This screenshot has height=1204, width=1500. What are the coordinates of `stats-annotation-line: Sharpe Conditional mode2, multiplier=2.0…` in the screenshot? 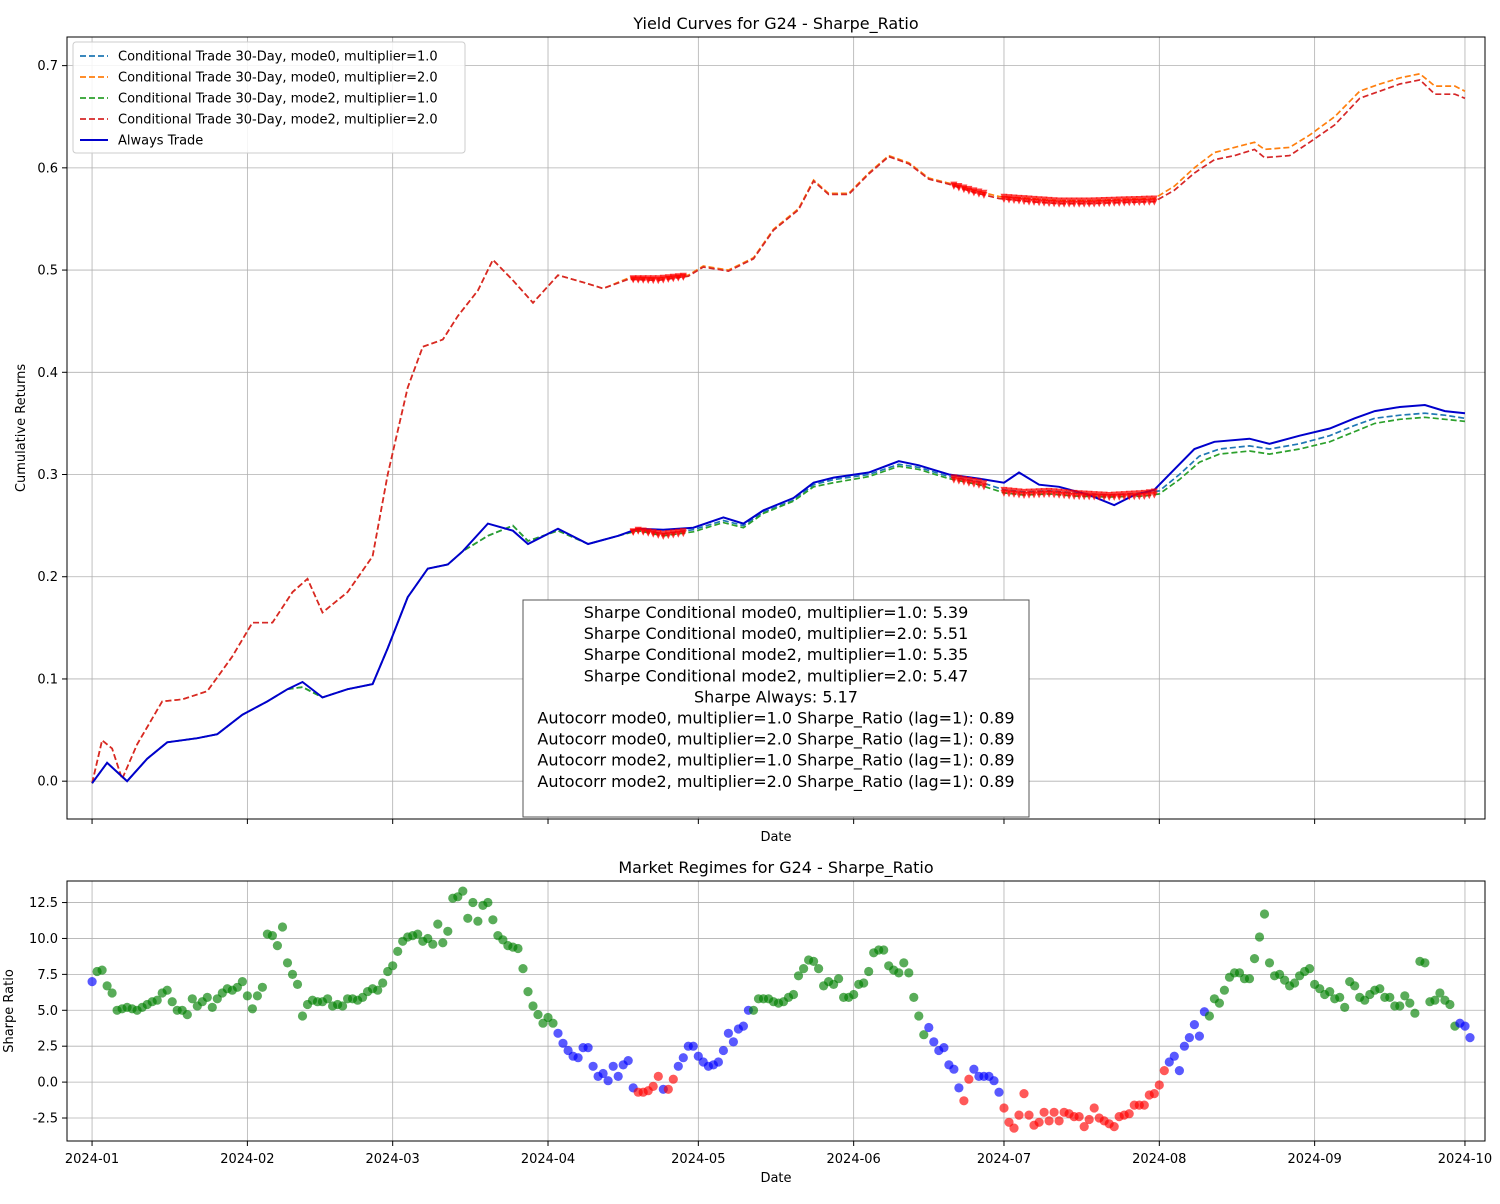 It's located at (776, 675).